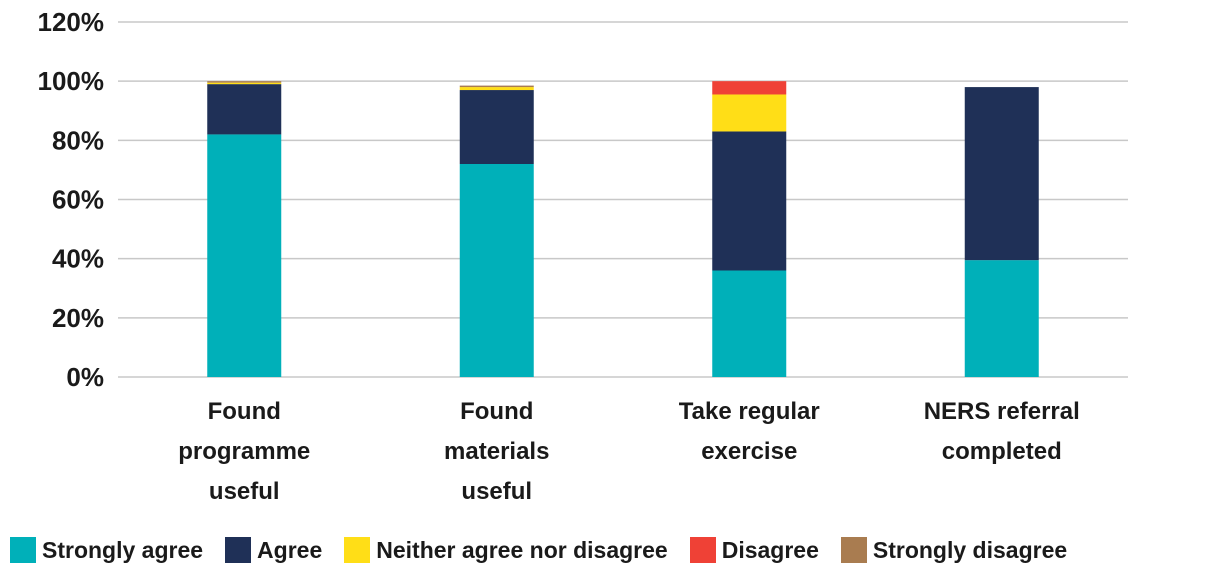  What do you see at coordinates (78, 140) in the screenshot?
I see `y-tick-label: 80%` at bounding box center [78, 140].